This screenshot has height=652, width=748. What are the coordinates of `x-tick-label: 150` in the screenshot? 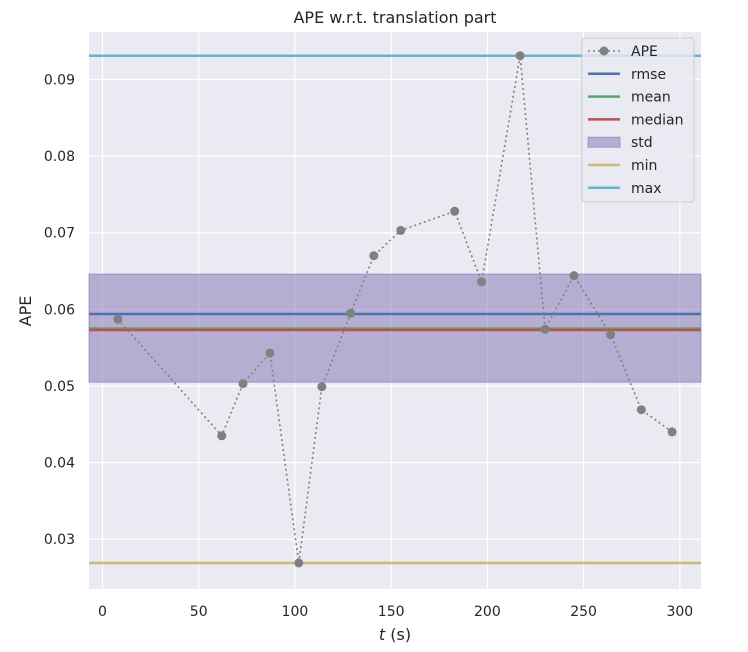 It's located at (391, 612).